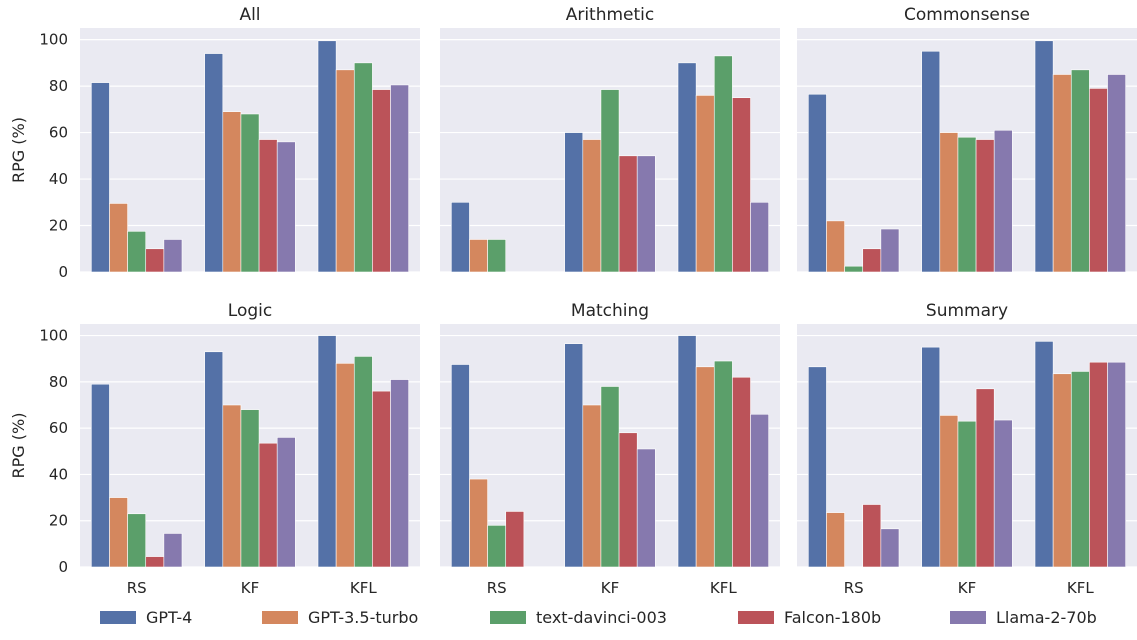 The image size is (1137, 640). I want to click on x-tick-label-matching-kfl: KFL, so click(723, 588).